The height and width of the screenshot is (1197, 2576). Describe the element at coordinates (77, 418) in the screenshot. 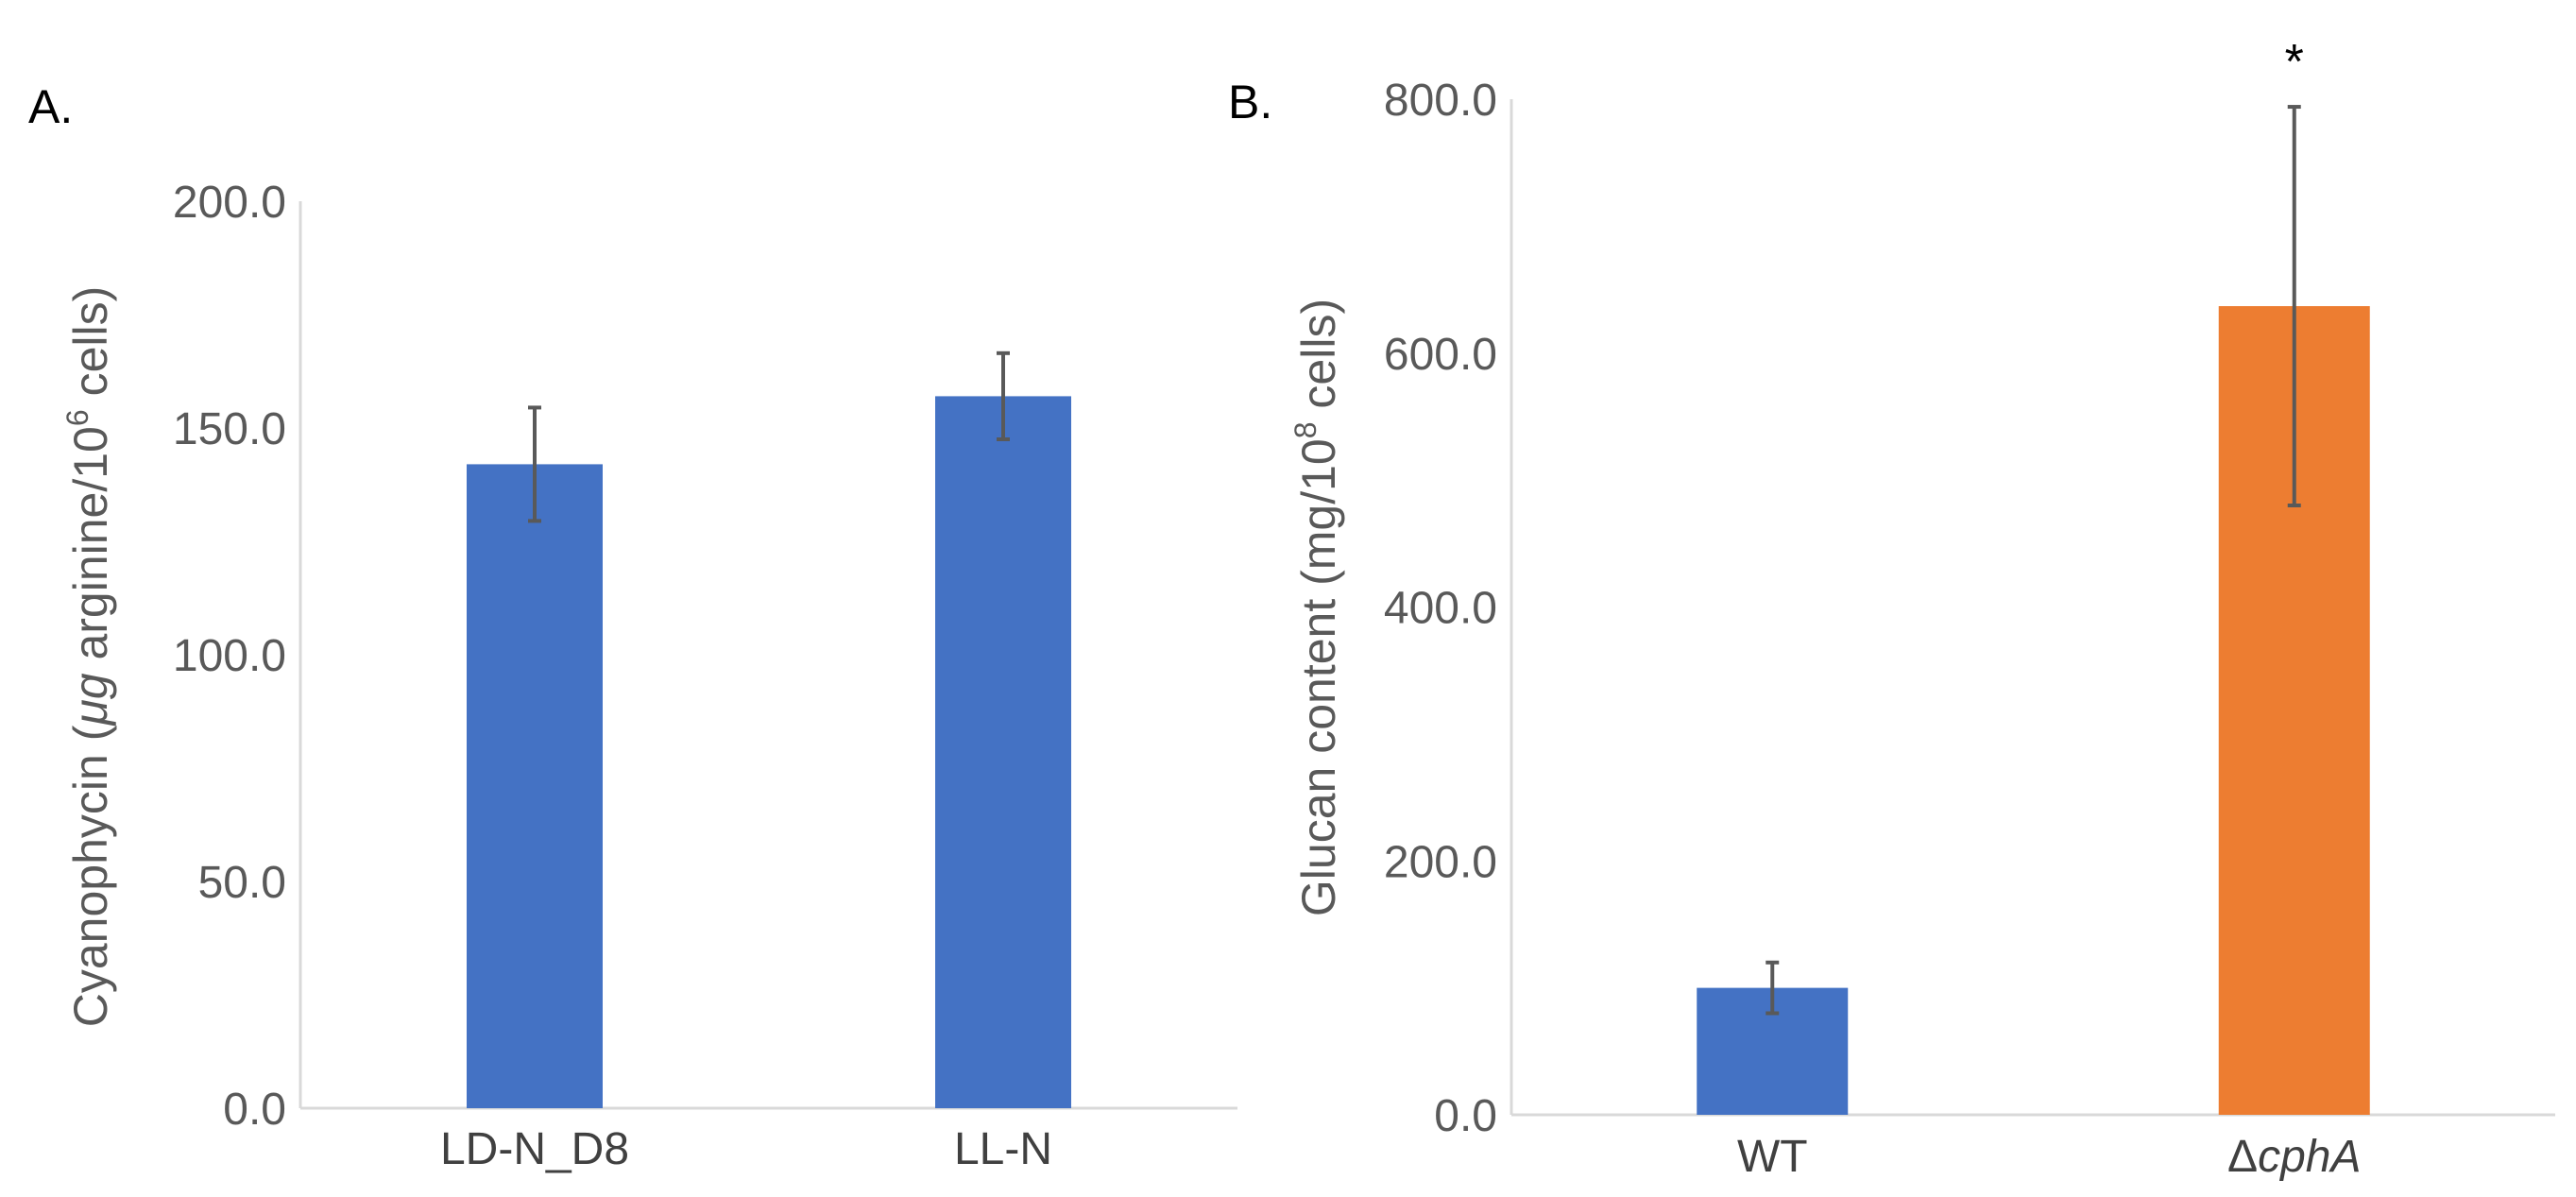

I see `panel-a-ylabel-part-4: 6` at that location.